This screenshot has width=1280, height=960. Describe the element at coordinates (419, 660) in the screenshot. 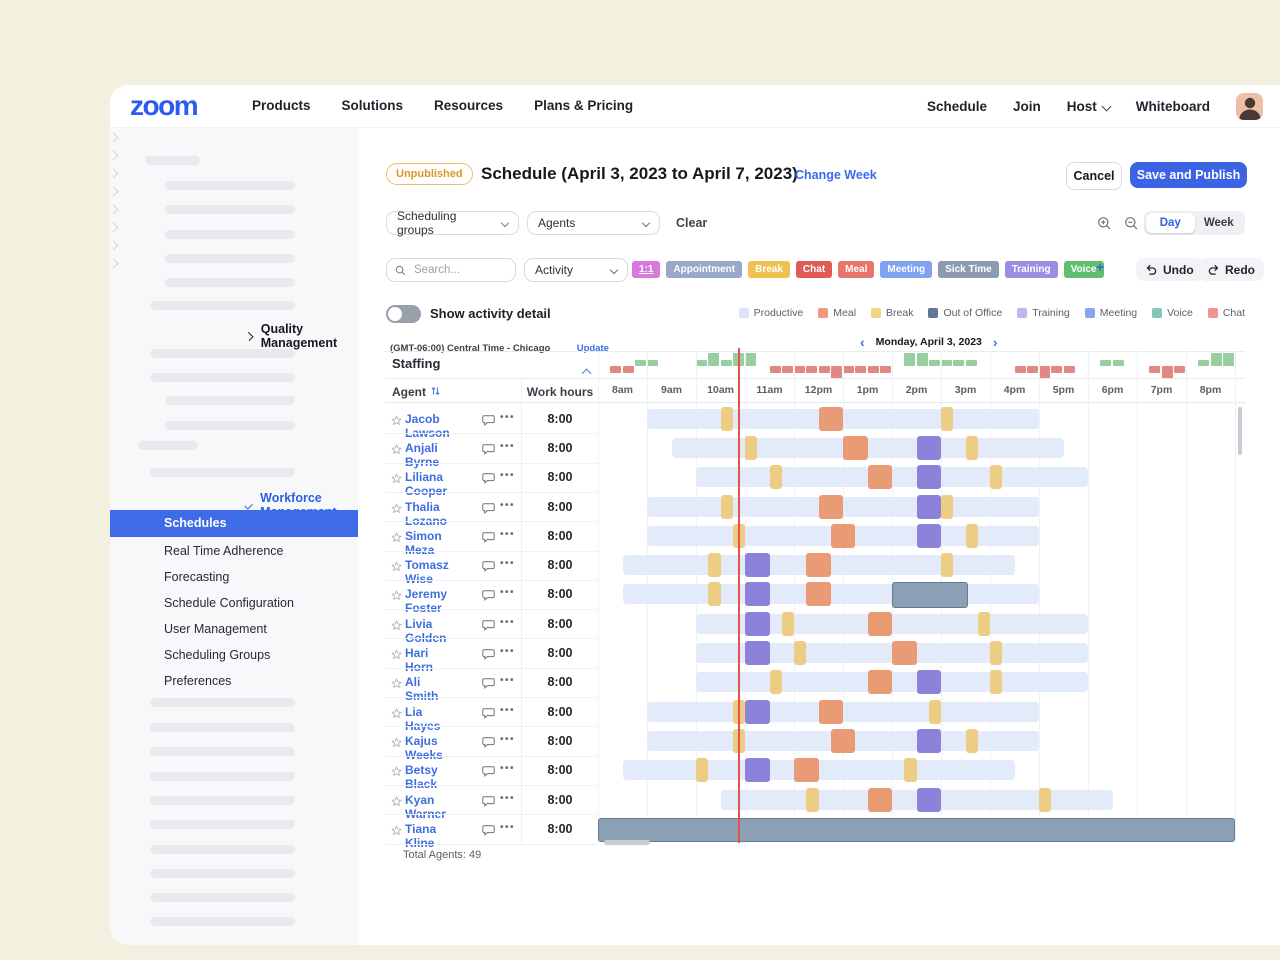

I see `agent-name-link: Hari Horn` at that location.